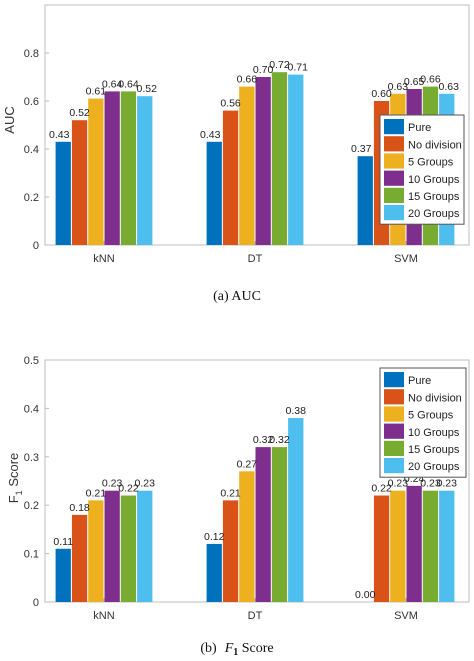  What do you see at coordinates (79, 508) in the screenshot?
I see `bar-value-label: 0.18` at bounding box center [79, 508].